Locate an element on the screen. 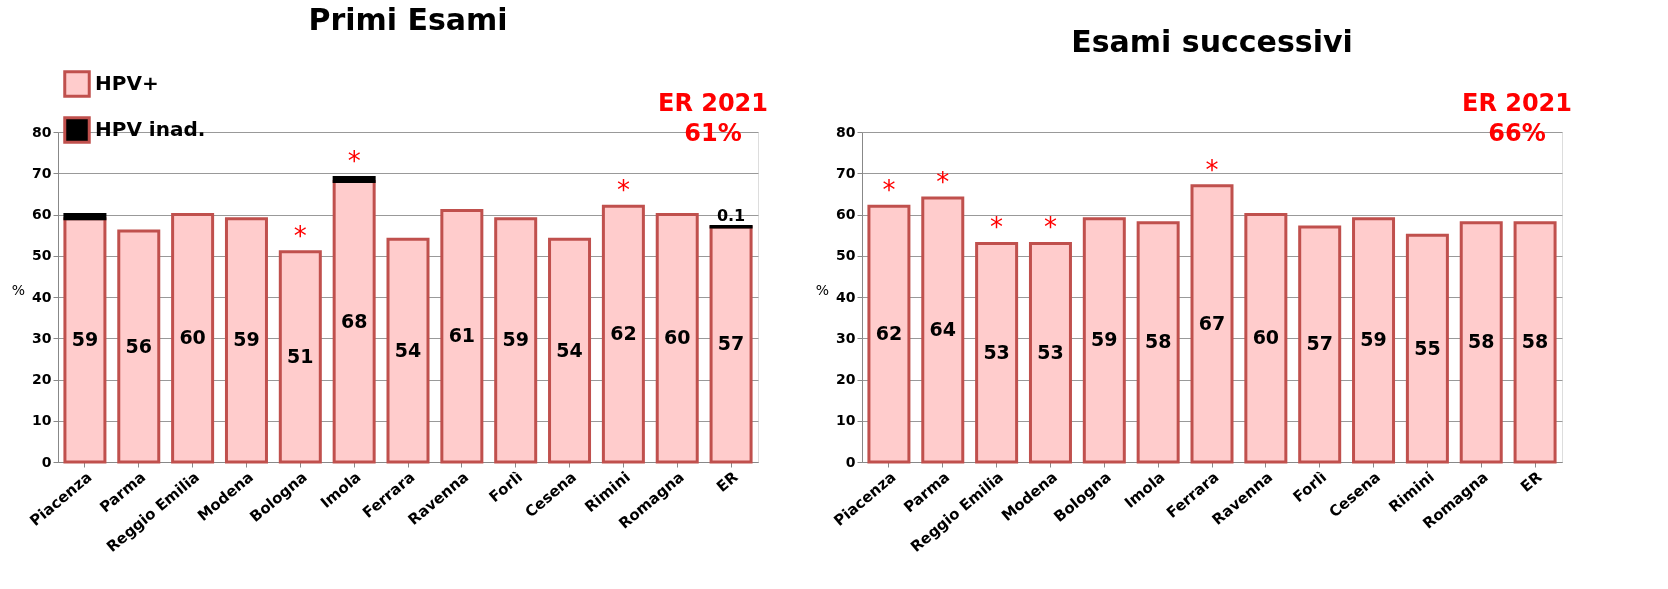 This screenshot has height=589, width=1668. annotation: ER 2021 61% is located at coordinates (713, 118).